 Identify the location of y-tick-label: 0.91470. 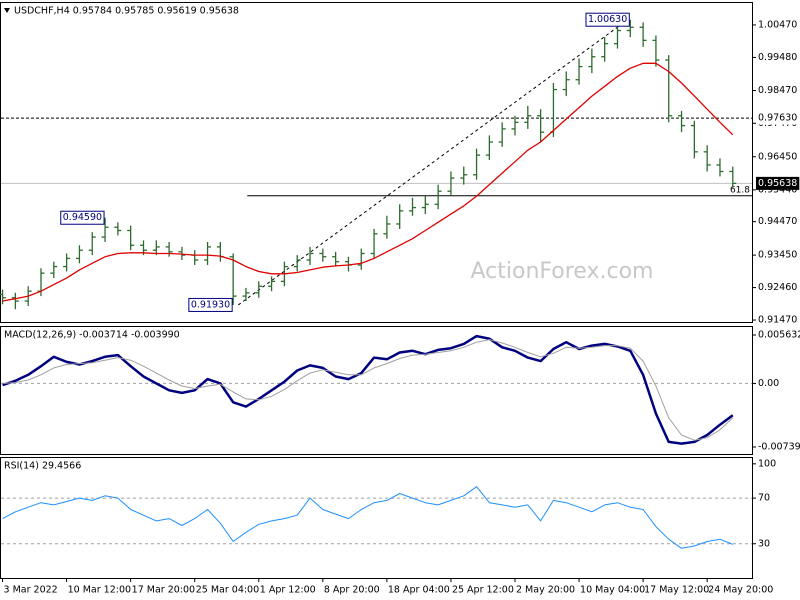
(777, 320).